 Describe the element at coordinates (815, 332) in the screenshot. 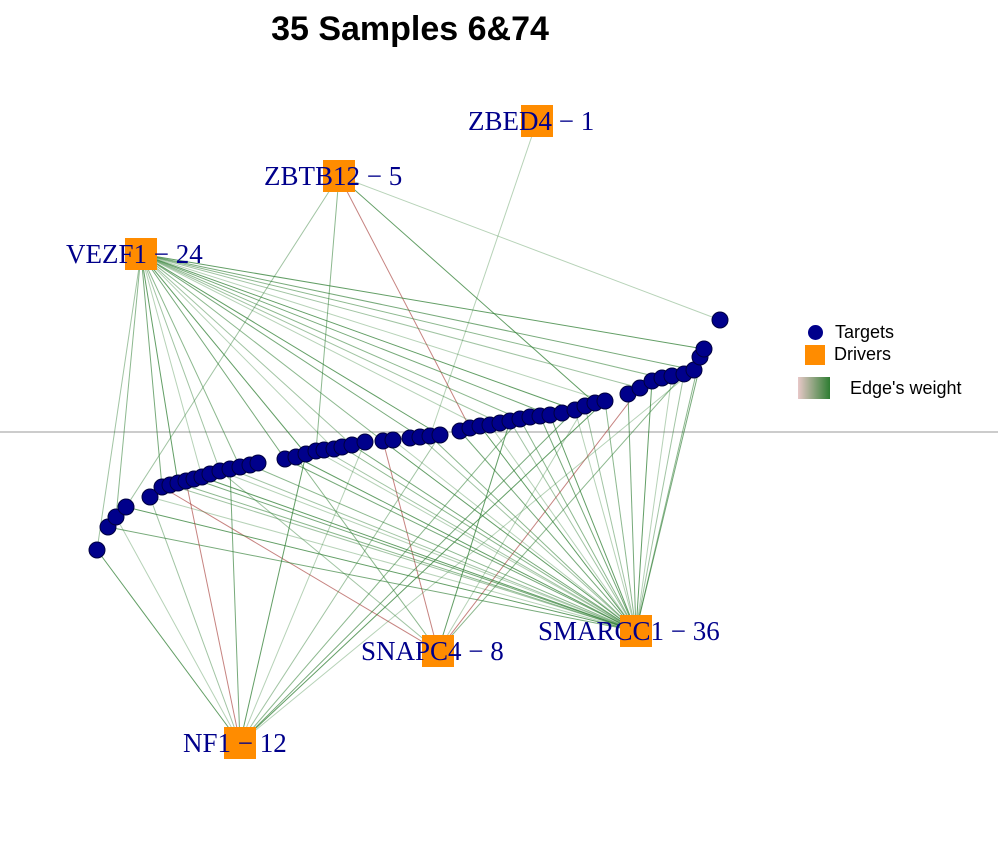

I see `target-circle-icon` at that location.